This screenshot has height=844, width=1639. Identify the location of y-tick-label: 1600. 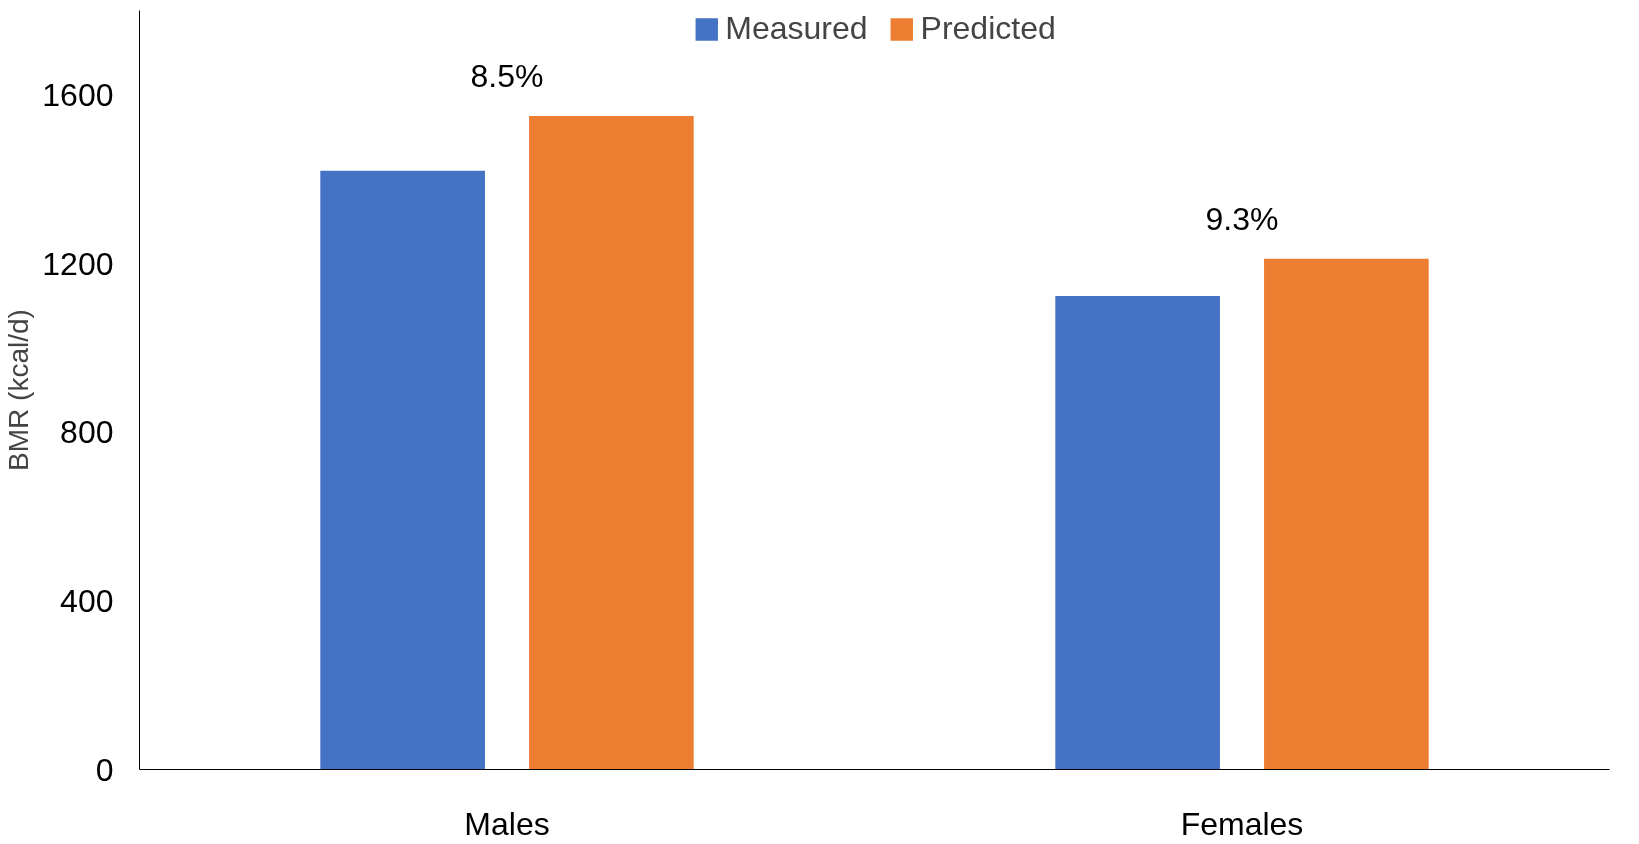
(78, 94).